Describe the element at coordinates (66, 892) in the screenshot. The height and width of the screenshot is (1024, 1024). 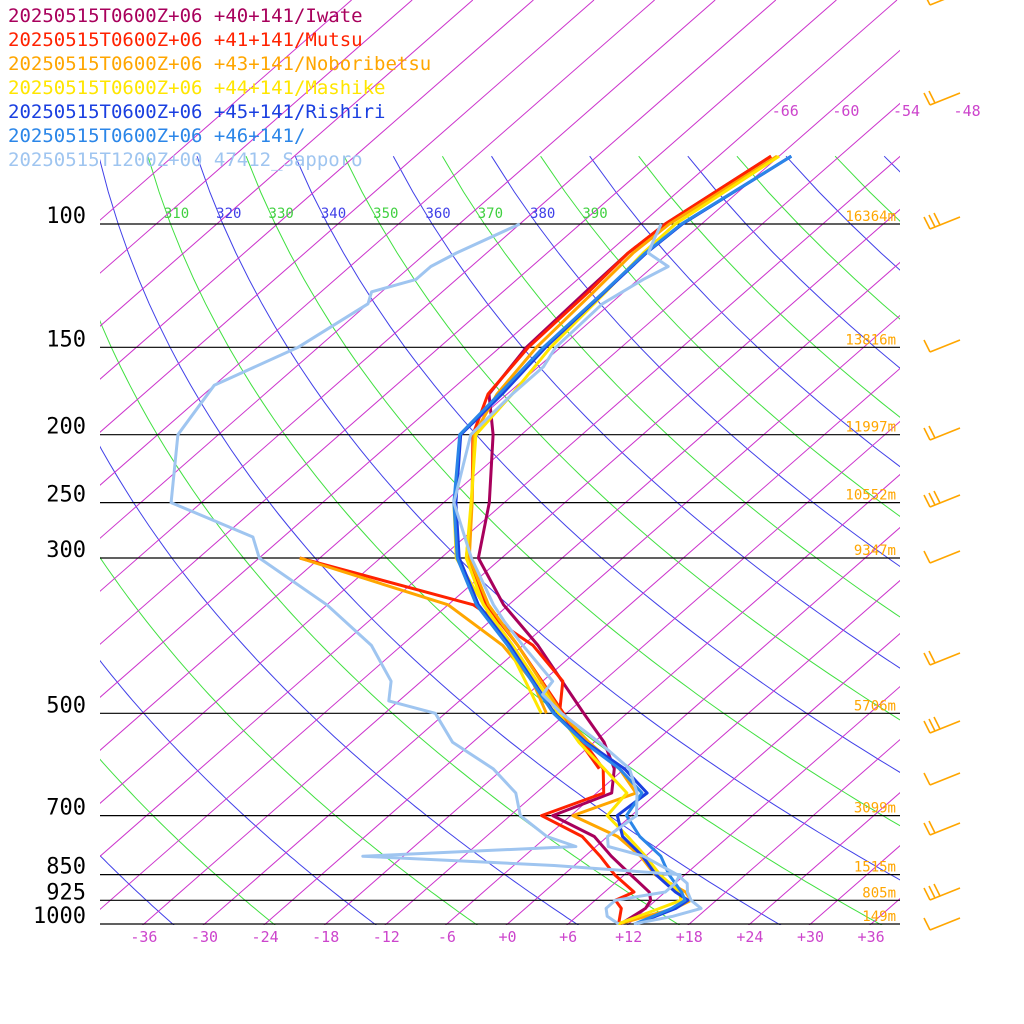
I see `pressure-label-925: 925` at that location.